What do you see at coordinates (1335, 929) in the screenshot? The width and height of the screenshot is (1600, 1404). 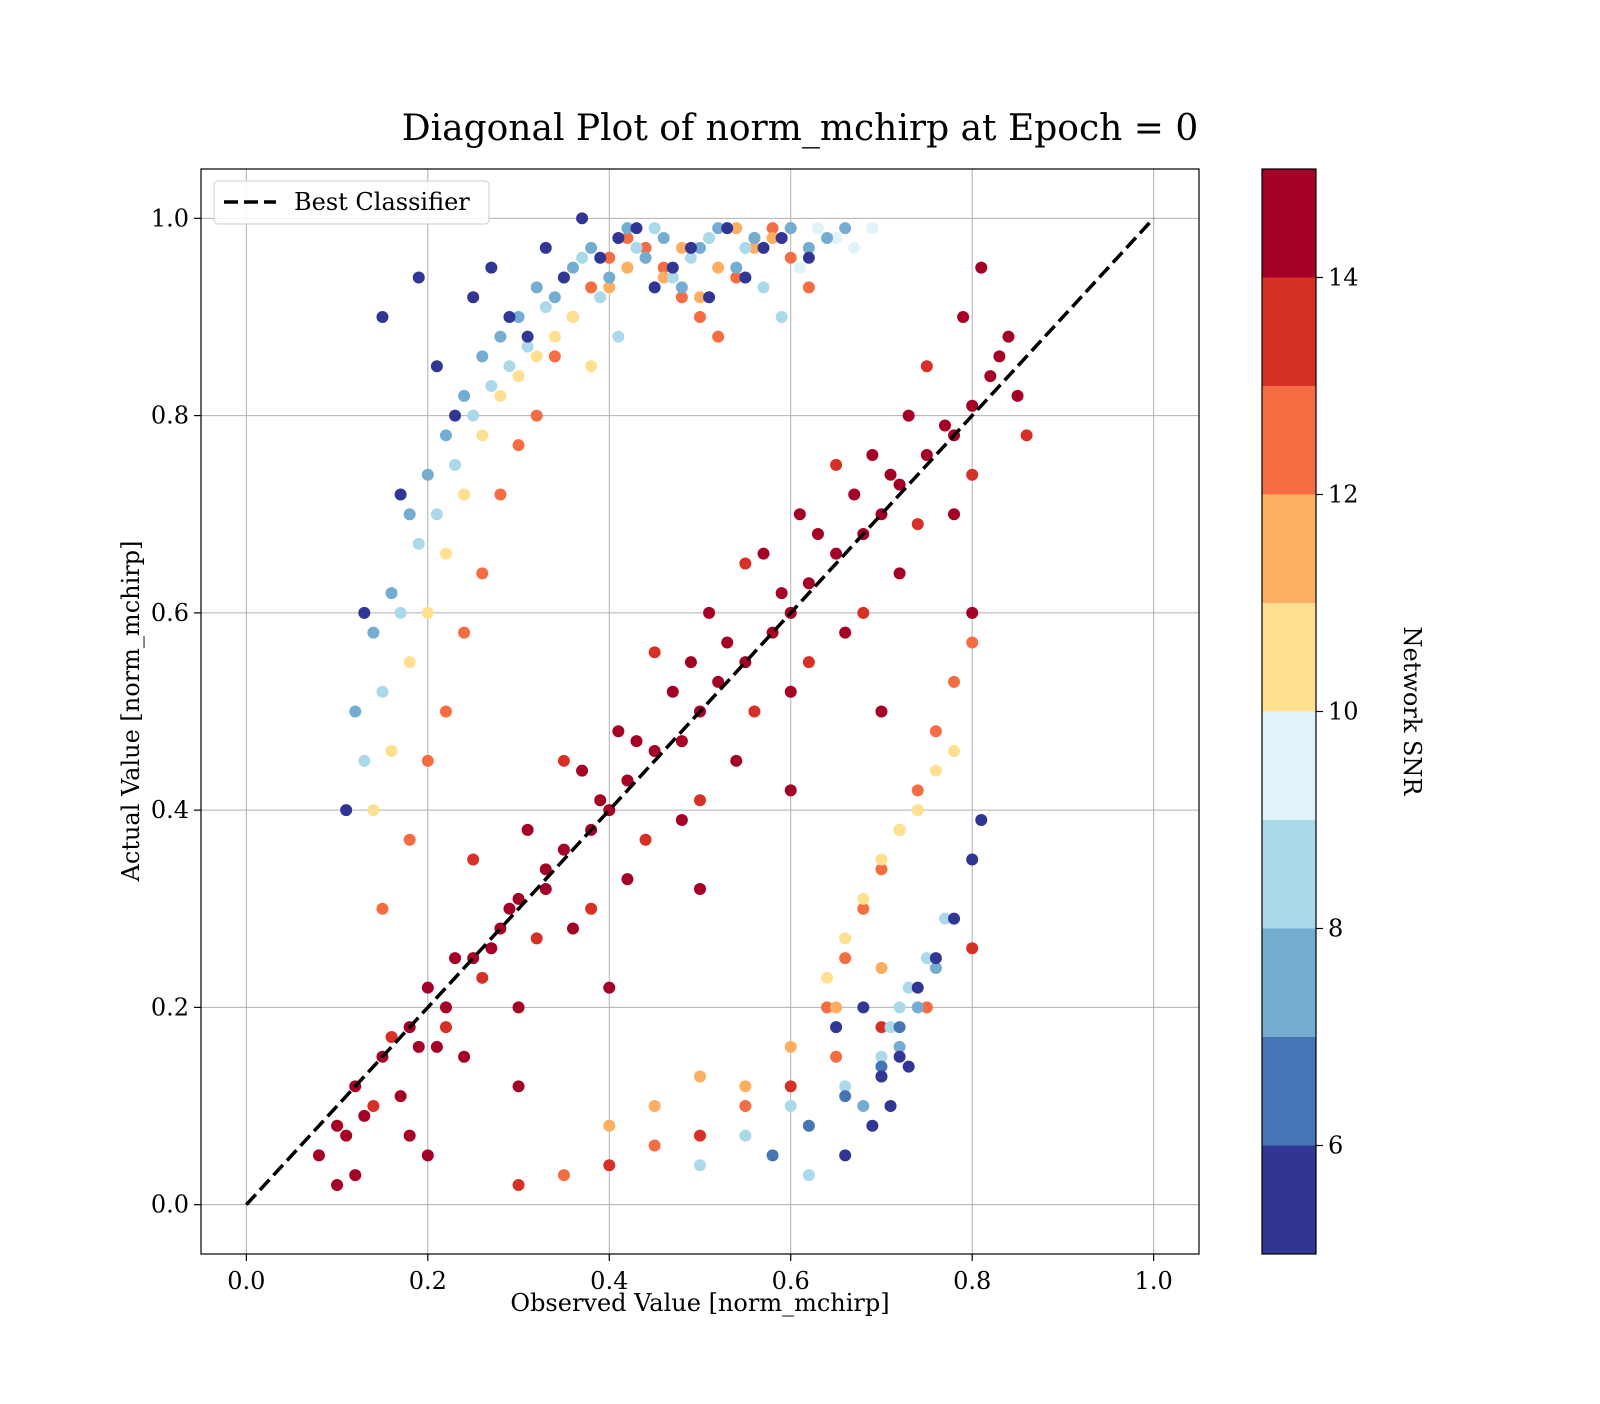 I see `colorbar-tick-label: 8` at bounding box center [1335, 929].